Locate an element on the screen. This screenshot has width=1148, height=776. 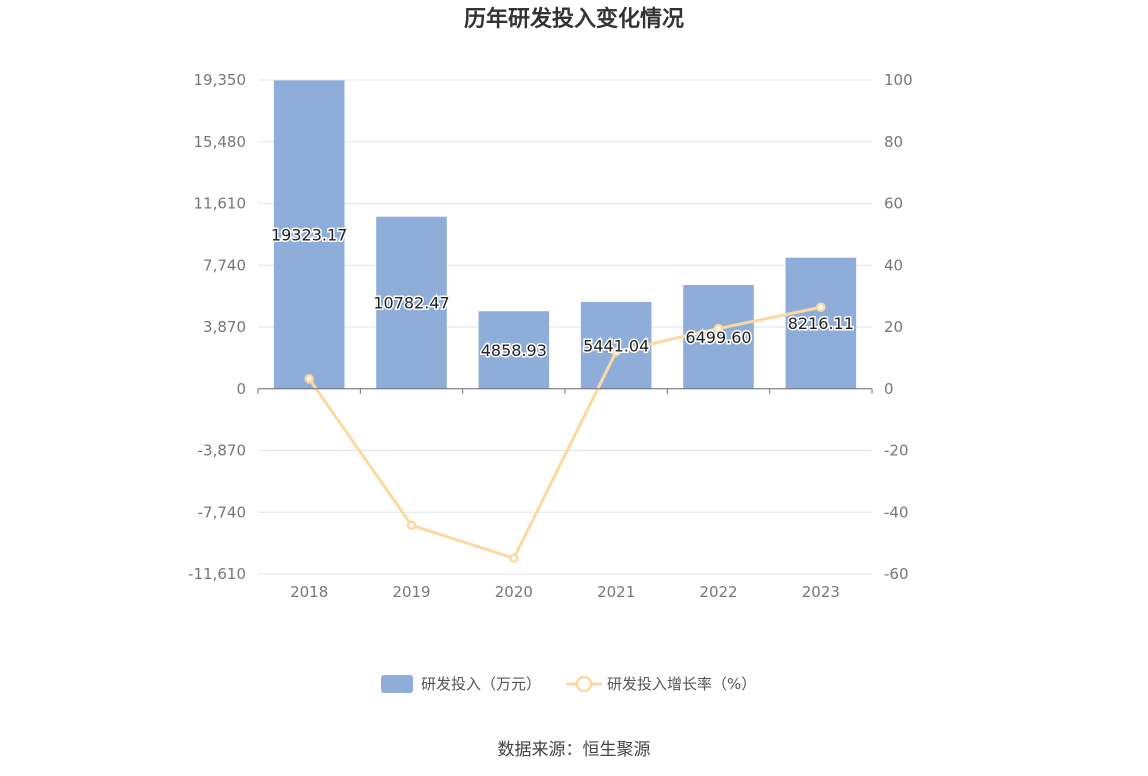
bar-value-label: 8216.11 is located at coordinates (821, 323).